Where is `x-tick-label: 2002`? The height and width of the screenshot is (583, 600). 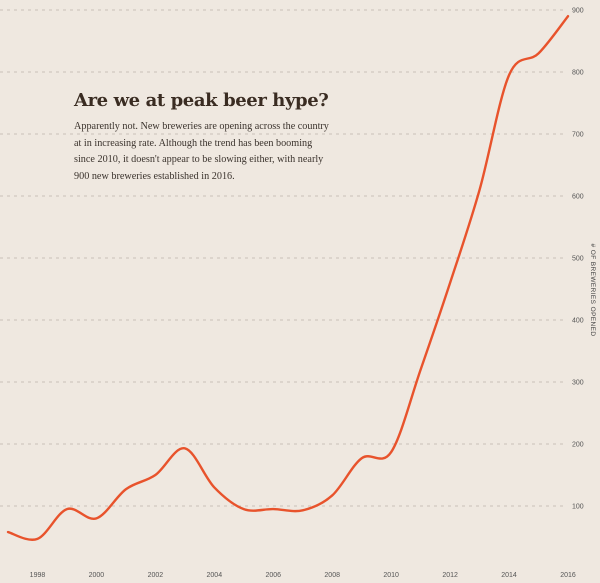
x-tick-label: 2002 is located at coordinates (156, 575).